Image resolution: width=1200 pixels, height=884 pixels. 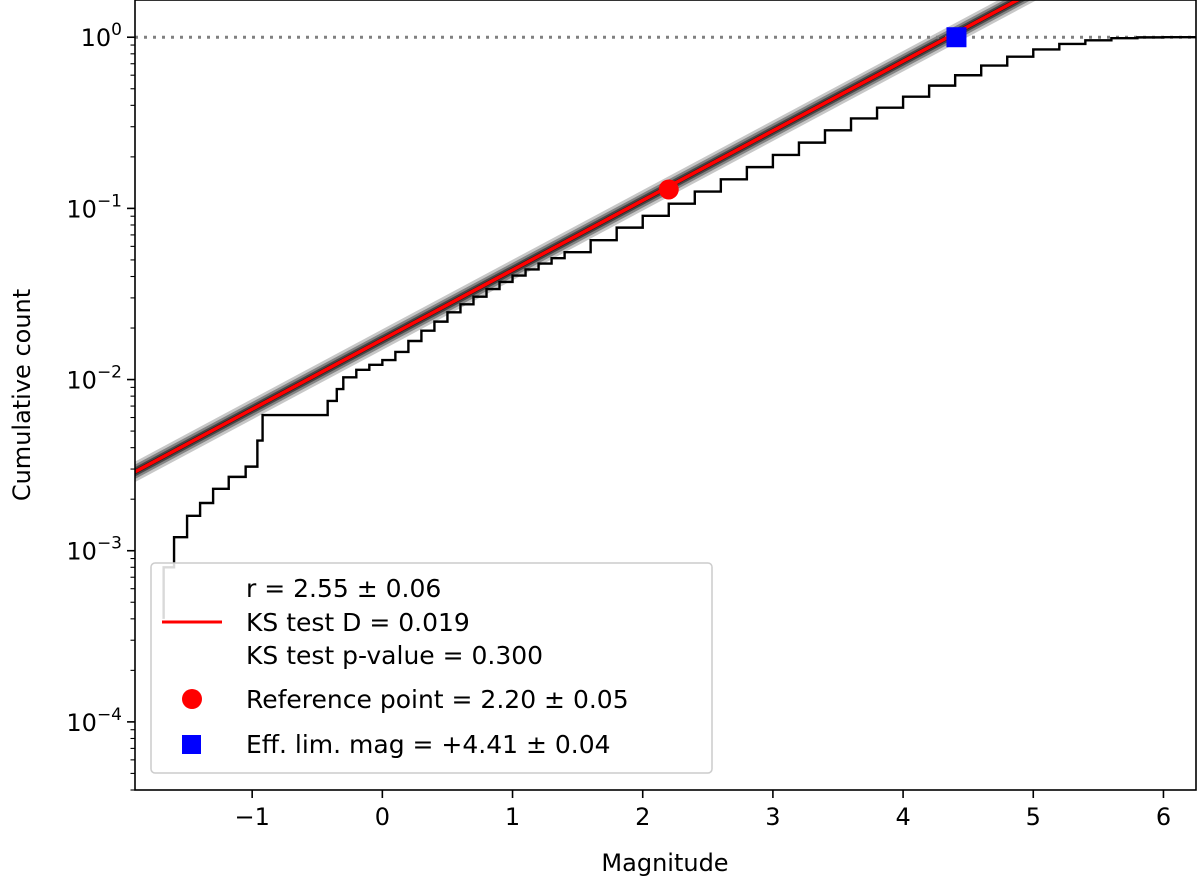 I want to click on x-axis: −1 0 1 2 3 4 5 6, so click(x=702, y=810).